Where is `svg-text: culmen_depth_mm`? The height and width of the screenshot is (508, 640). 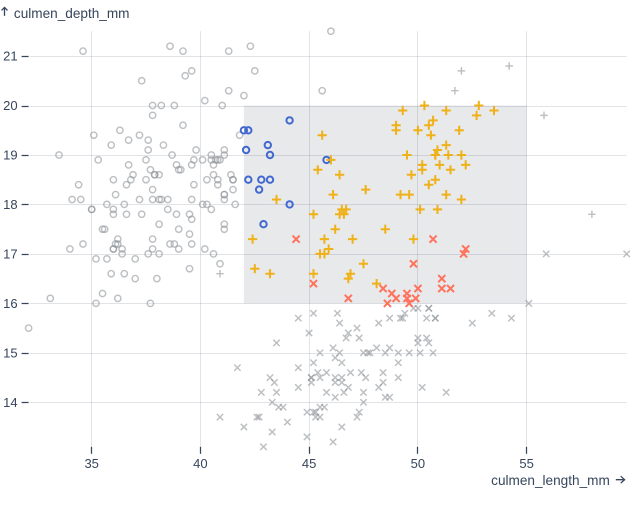 svg-text: culmen_depth_mm is located at coordinates (72, 13).